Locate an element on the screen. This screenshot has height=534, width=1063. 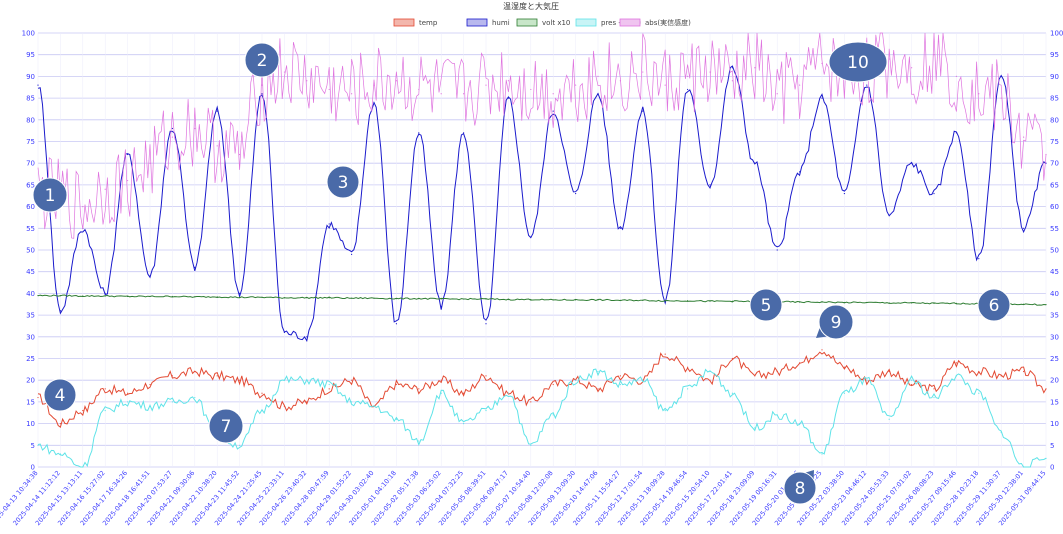
y-tick-label-left: 45 is located at coordinates (30, 272).